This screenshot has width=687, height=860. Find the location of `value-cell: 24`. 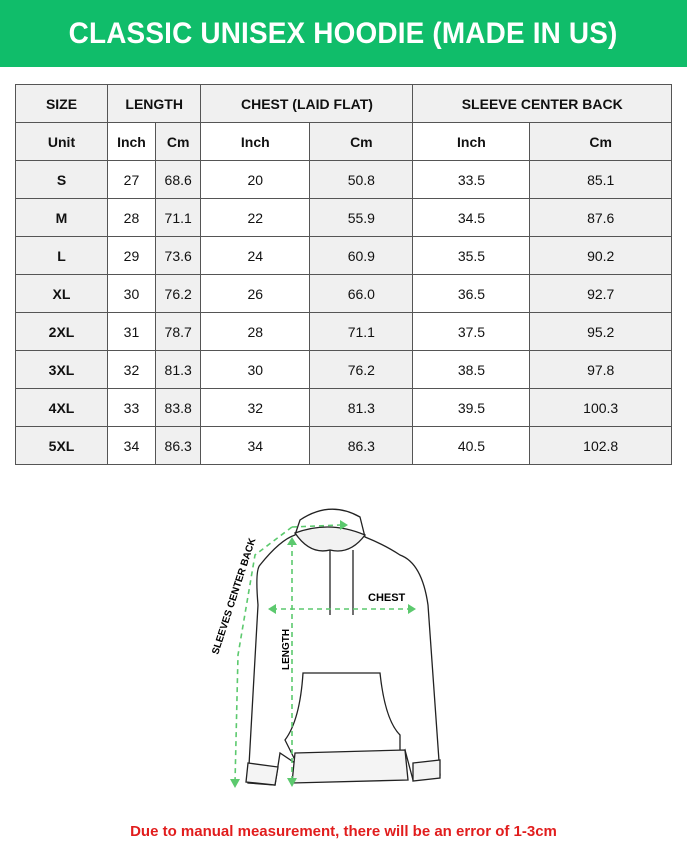

value-cell: 24 is located at coordinates (255, 255).